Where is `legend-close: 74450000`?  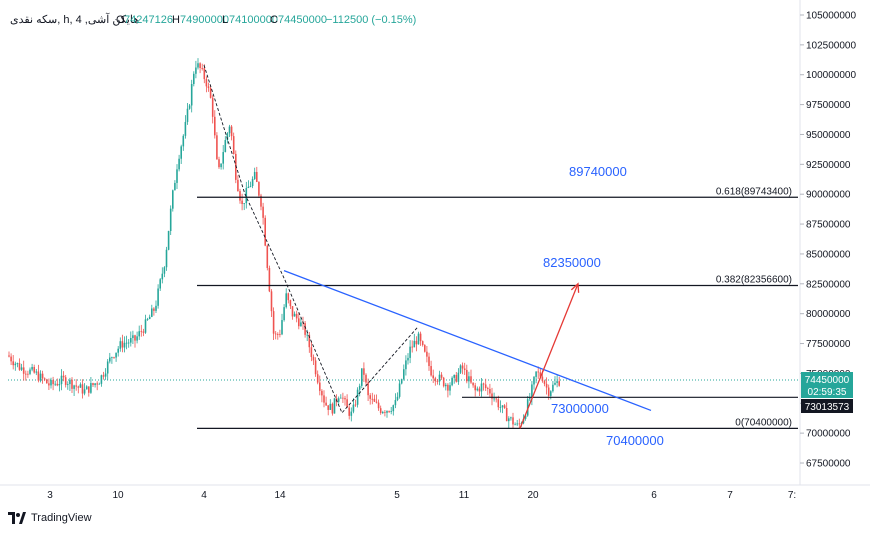
legend-close: 74450000 is located at coordinates (302, 20).